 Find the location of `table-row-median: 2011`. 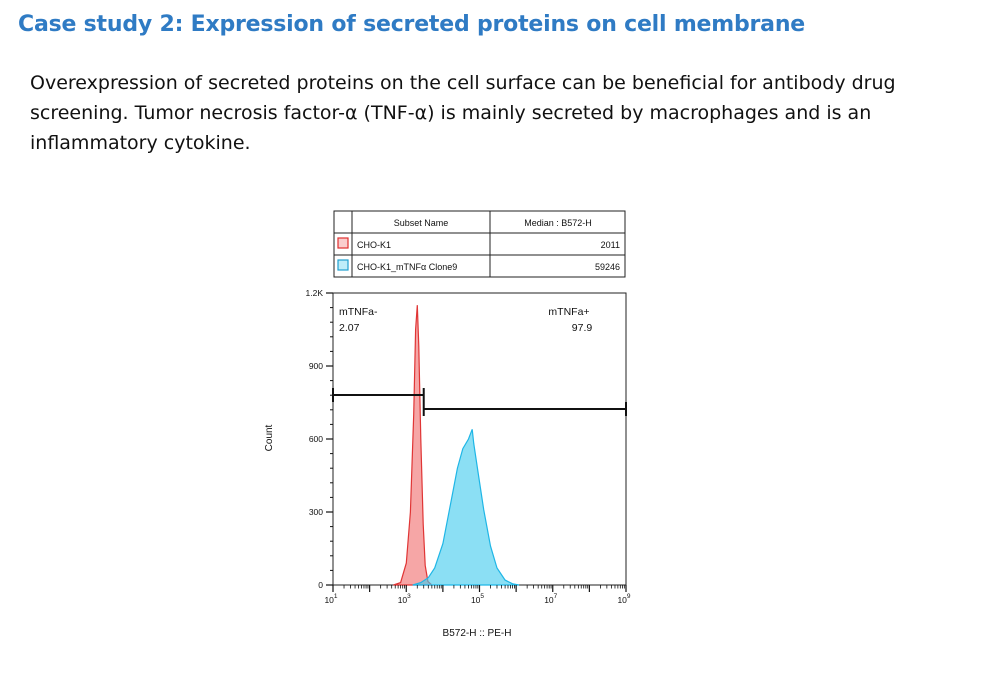

table-row-median: 2011 is located at coordinates (610, 245).